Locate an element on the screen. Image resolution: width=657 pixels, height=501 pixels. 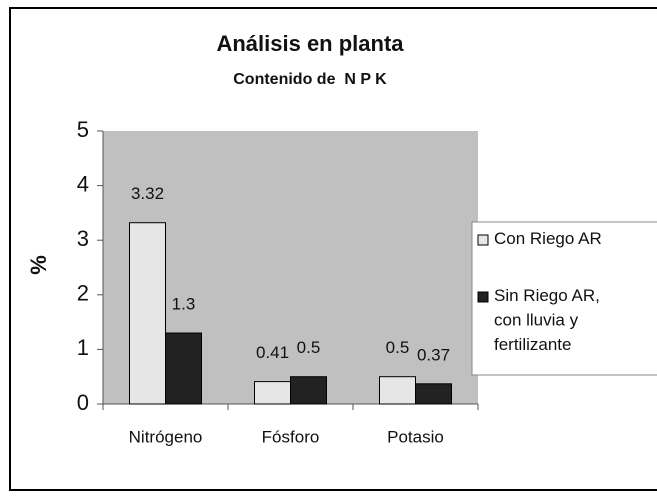
y-tick-label: 4 is located at coordinates (83, 183).